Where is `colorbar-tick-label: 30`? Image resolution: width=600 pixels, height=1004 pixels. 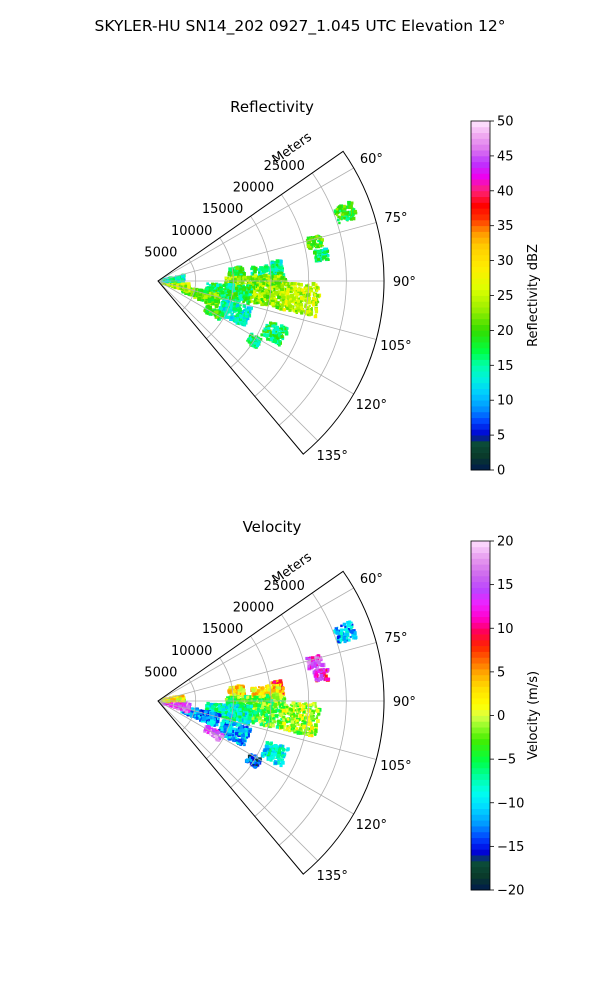 colorbar-tick-label: 30 is located at coordinates (505, 261).